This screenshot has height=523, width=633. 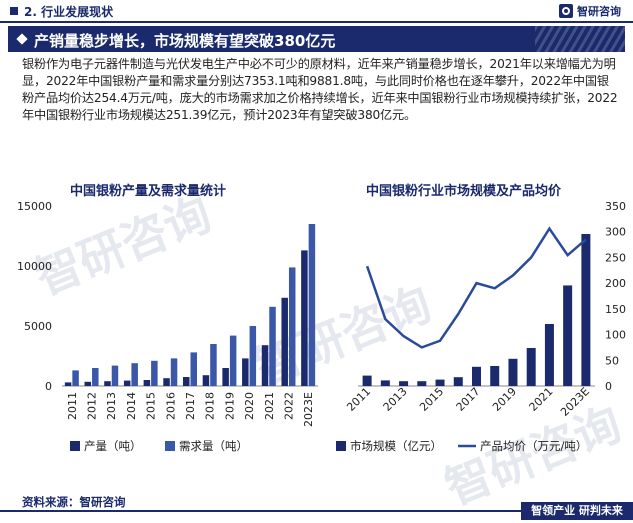 I want to click on chart2-x-tick-label: 2023E, so click(x=575, y=402).